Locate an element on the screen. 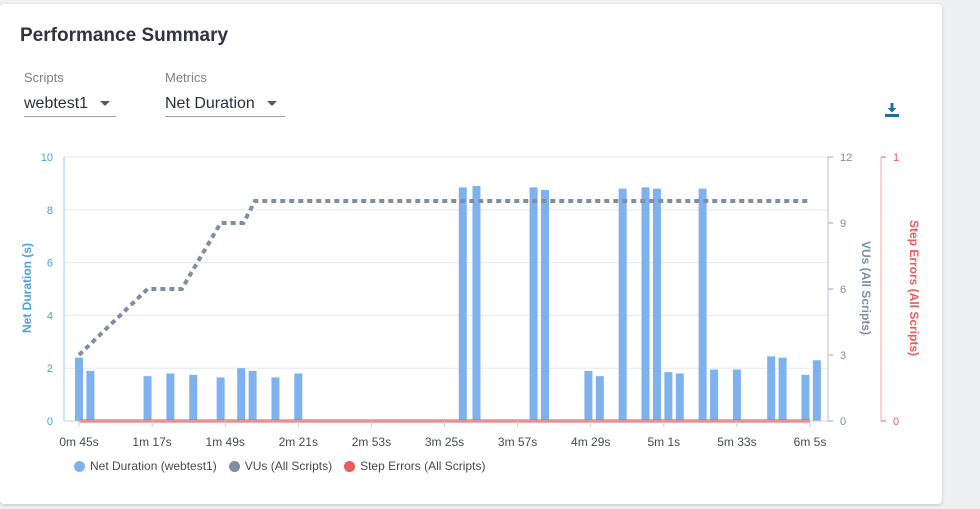 Image resolution: width=980 pixels, height=509 pixels. x-tick-label: 5m 33s is located at coordinates (736, 442).